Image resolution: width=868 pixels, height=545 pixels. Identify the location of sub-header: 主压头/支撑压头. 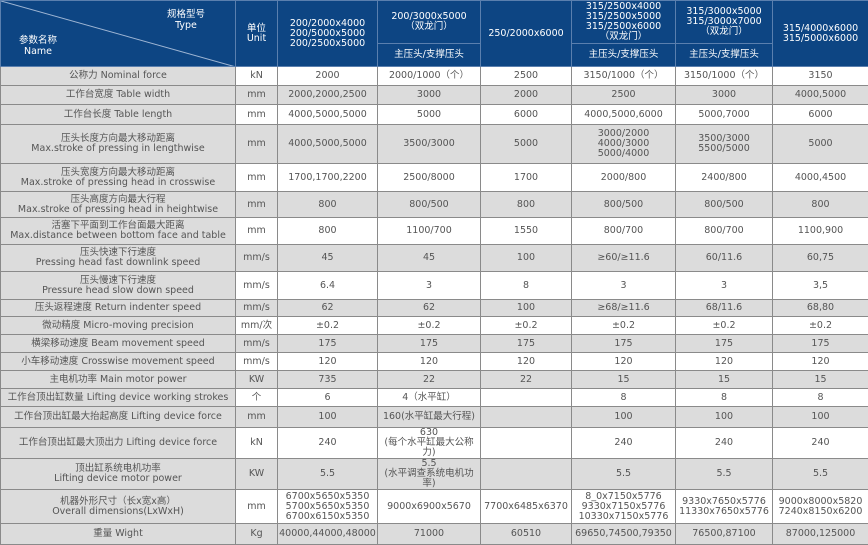
(429, 55).